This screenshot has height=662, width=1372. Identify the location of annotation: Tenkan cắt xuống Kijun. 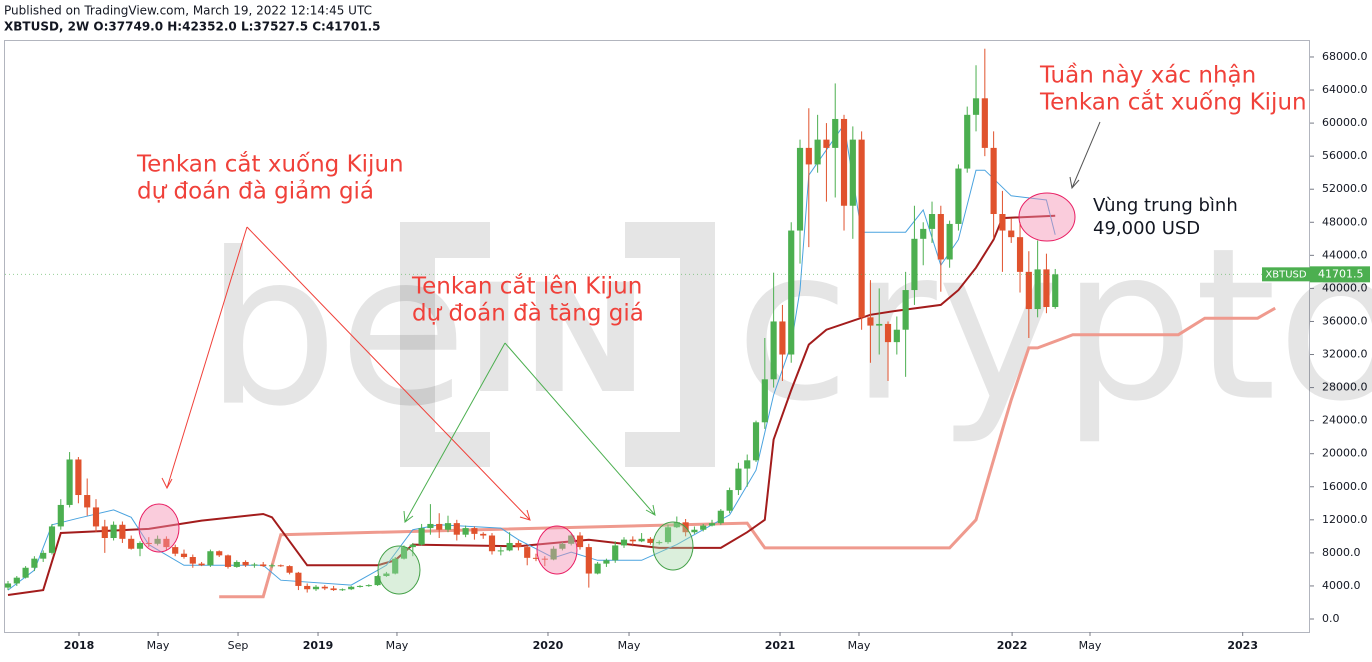
(1173, 102).